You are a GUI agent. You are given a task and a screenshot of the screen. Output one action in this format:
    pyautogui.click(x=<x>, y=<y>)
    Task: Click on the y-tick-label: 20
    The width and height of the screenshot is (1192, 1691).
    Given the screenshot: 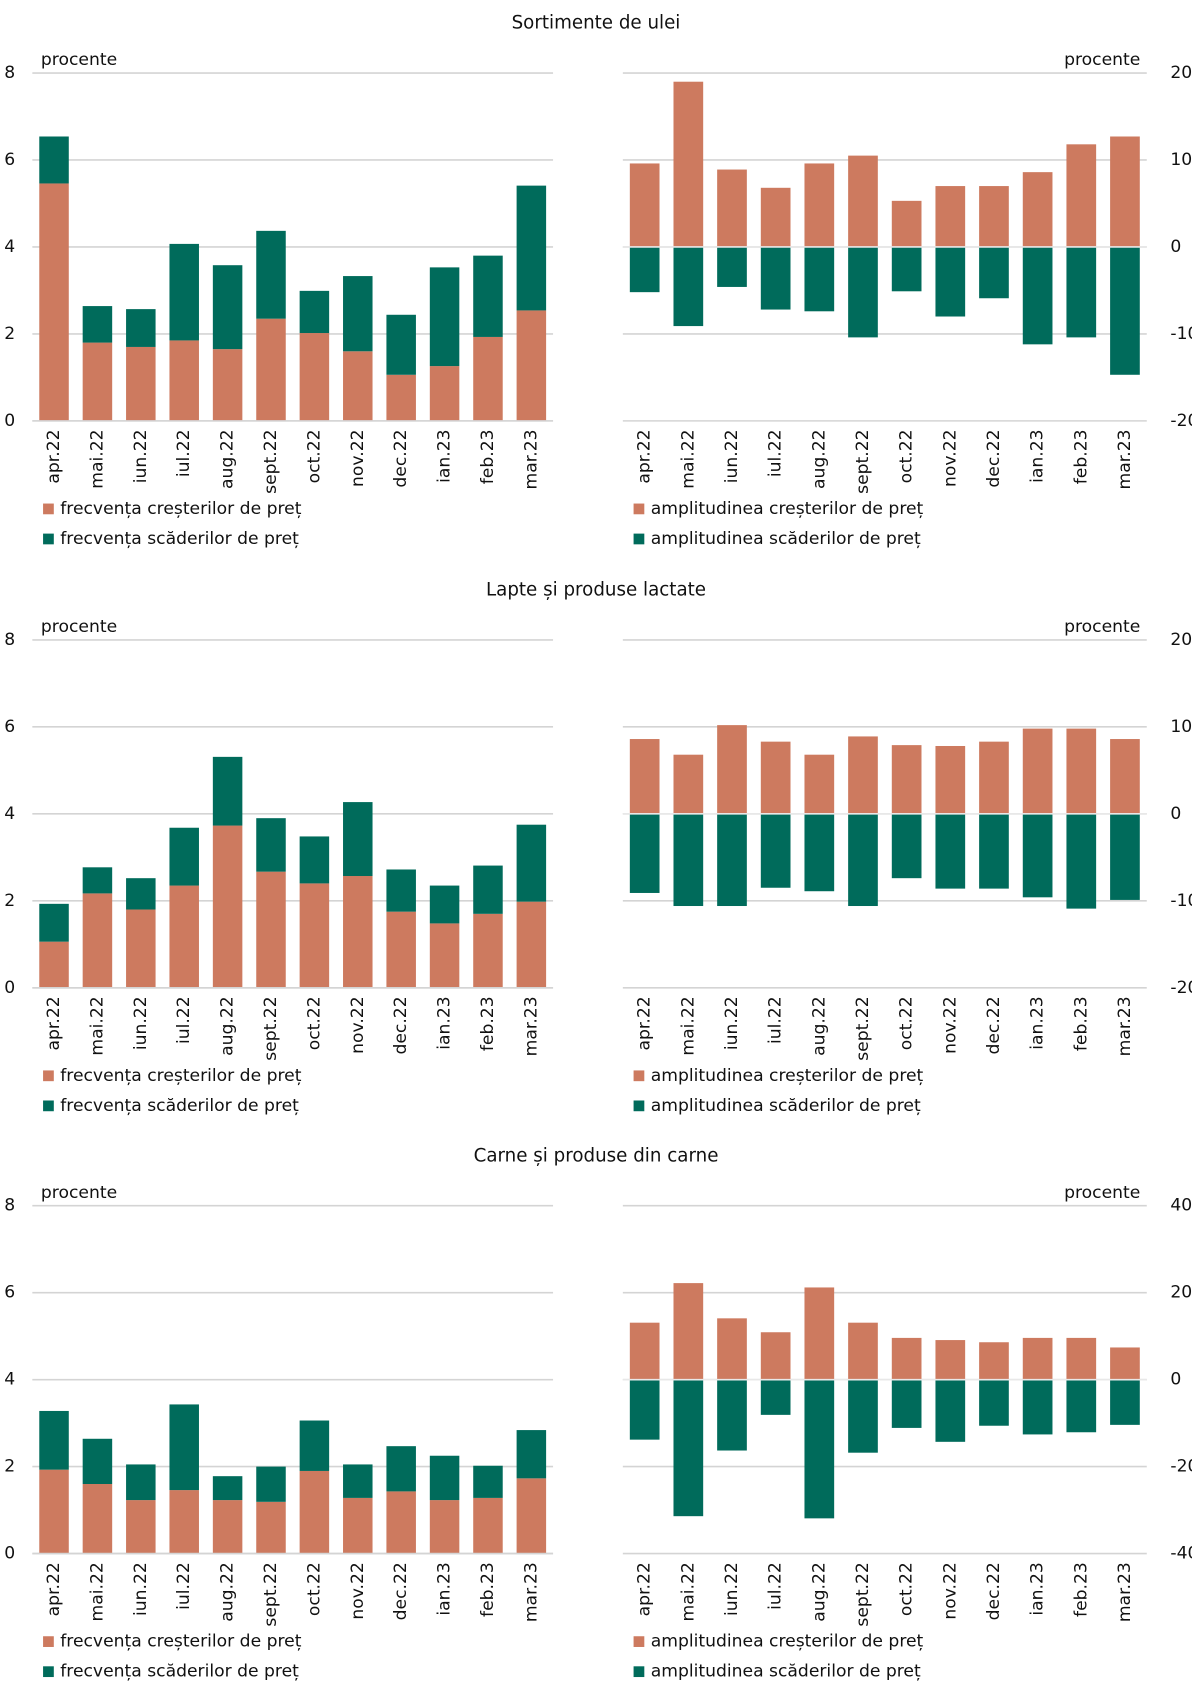 What is the action you would take?
    pyautogui.click(x=1181, y=640)
    